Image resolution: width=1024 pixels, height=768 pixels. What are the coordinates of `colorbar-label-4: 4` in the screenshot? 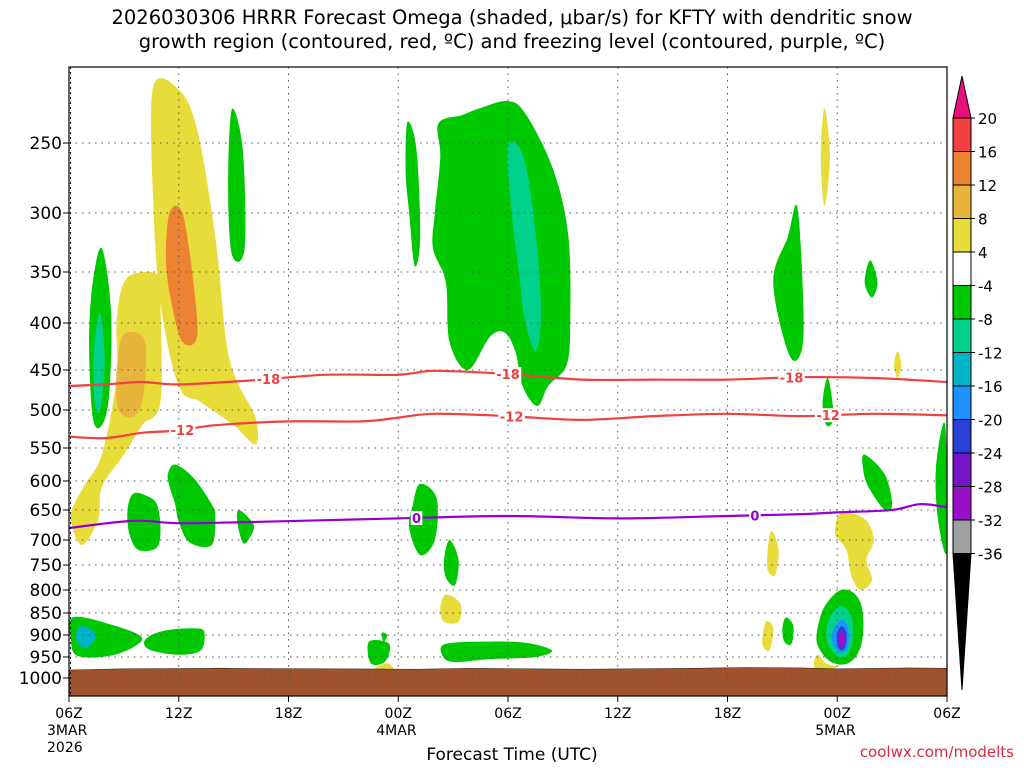 It's located at (983, 253).